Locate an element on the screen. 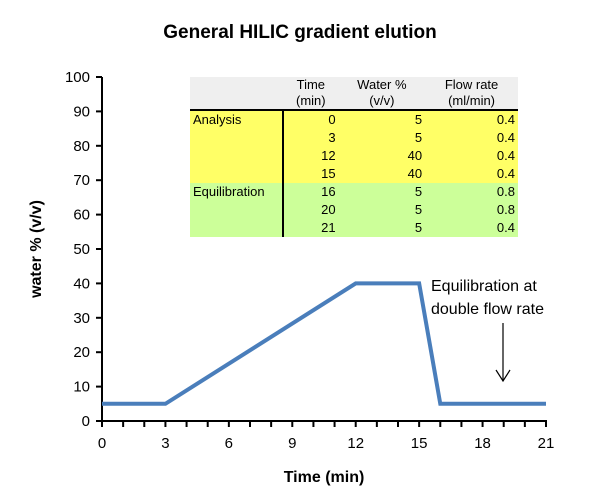 The width and height of the screenshot is (600, 499). table-row: 15 40 0.4 is located at coordinates (354, 174).